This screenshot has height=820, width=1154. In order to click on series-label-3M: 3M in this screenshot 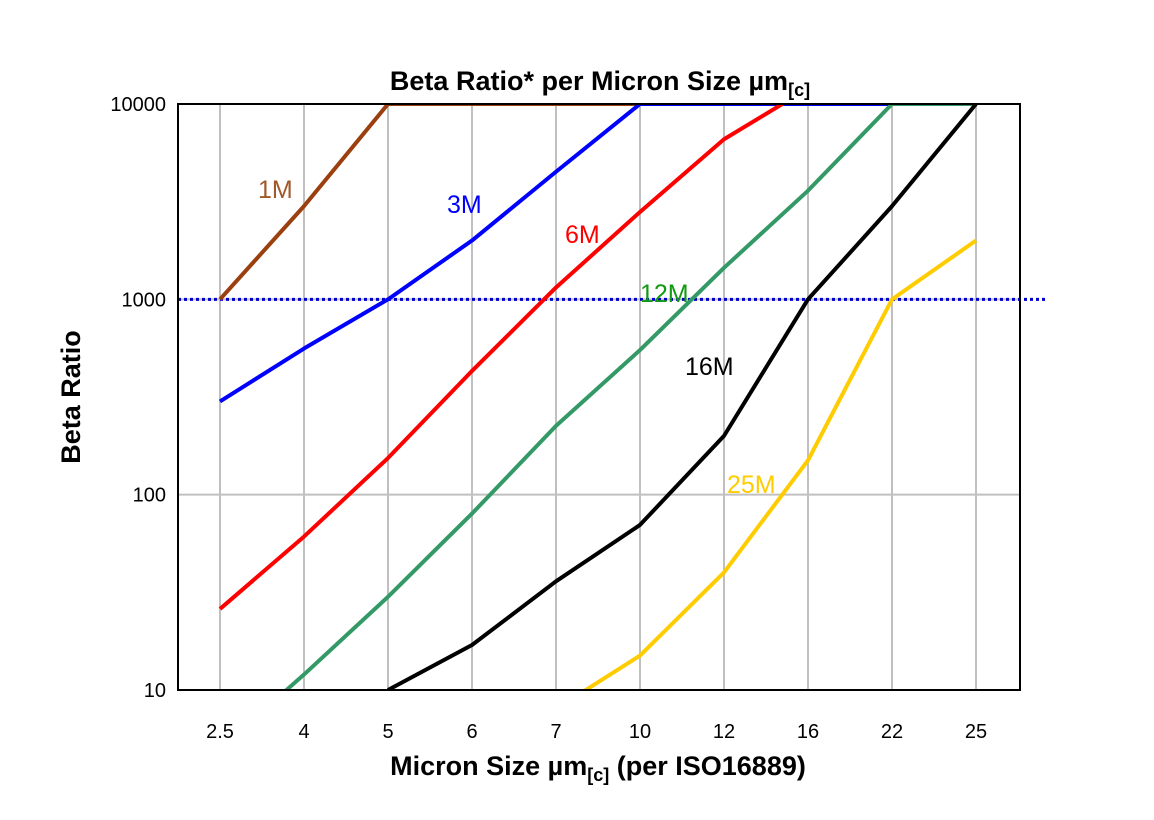, I will do `click(464, 205)`.